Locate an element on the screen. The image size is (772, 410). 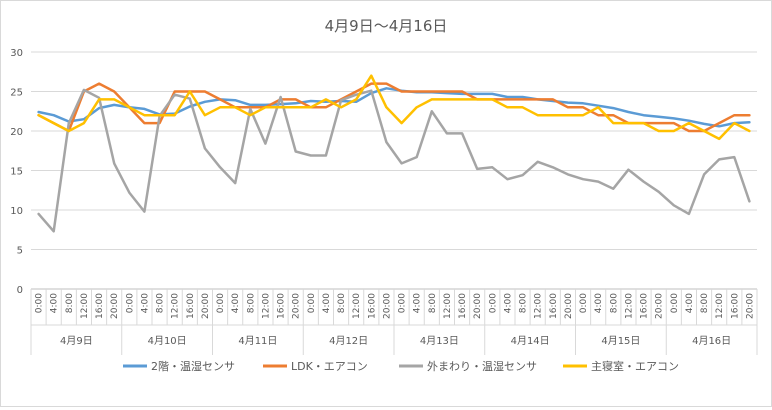
y-axis-ticks: 0 5 10 15 20 25 30 is located at coordinates (16, 172).